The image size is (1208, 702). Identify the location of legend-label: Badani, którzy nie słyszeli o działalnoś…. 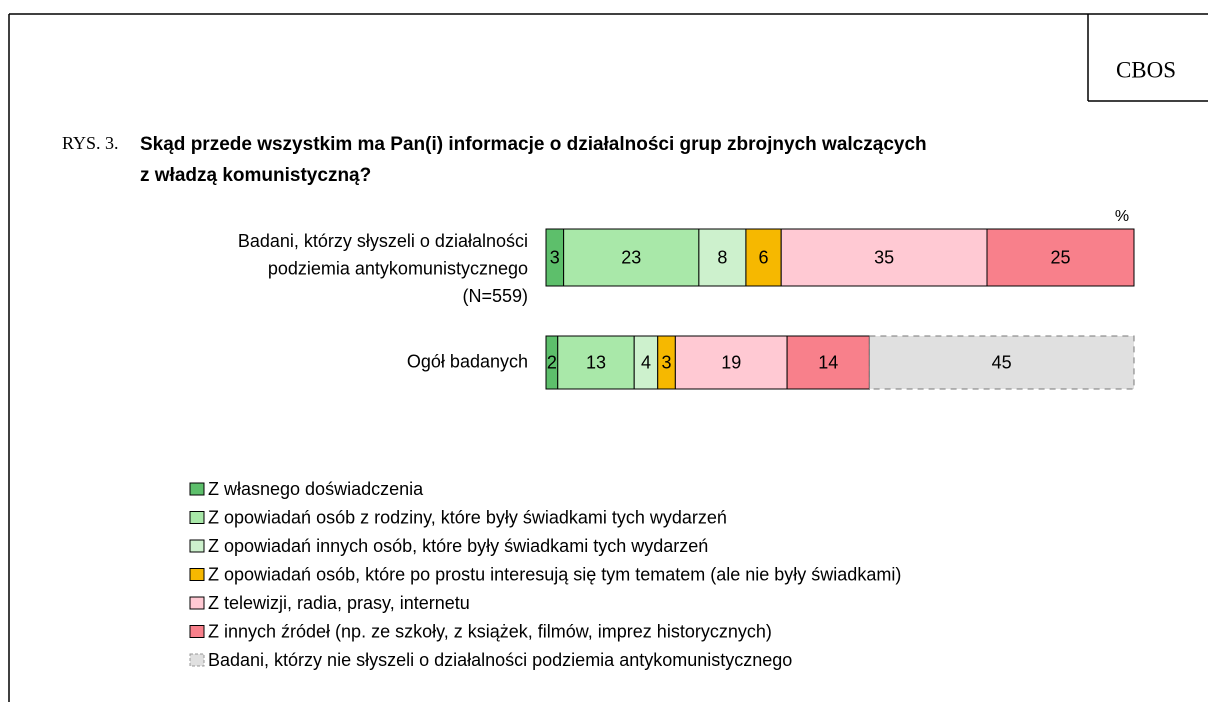
(500, 660).